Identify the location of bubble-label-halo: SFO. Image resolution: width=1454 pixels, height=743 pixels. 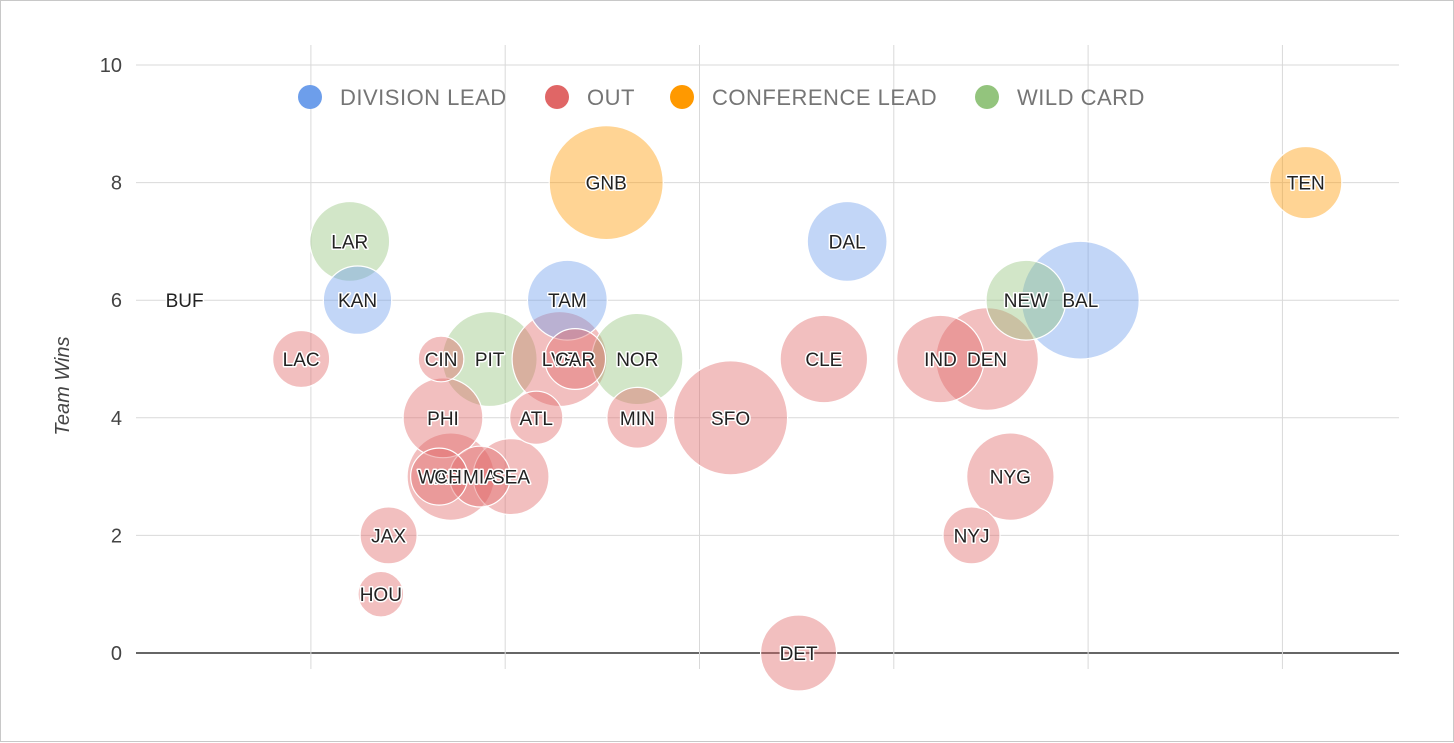
(730, 419).